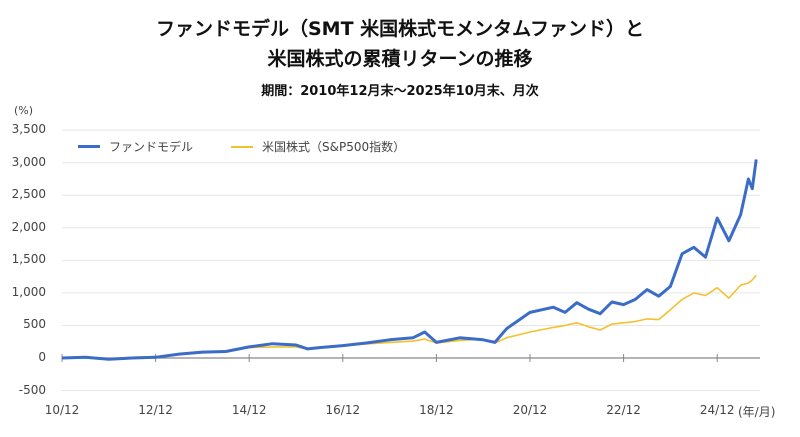 The height and width of the screenshot is (437, 800). Describe the element at coordinates (717, 410) in the screenshot. I see `x-tick-label: 24/12` at that location.